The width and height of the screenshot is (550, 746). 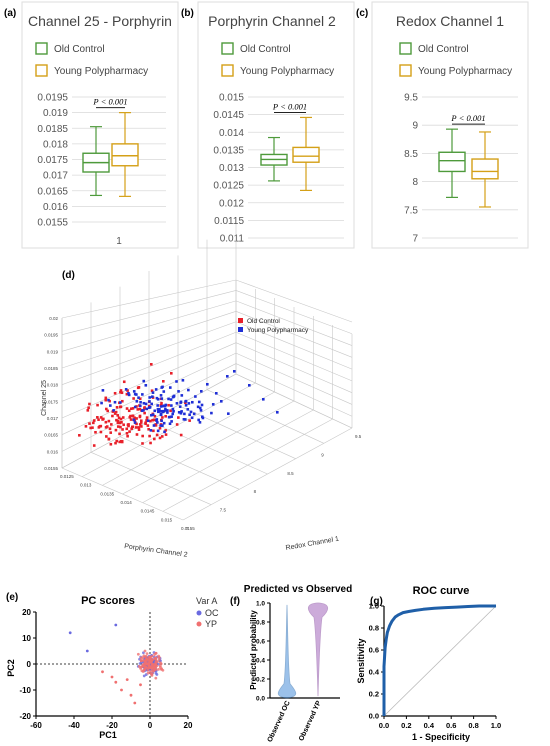 I want to click on tick-d-x-1: 0.013, so click(x=86, y=485).